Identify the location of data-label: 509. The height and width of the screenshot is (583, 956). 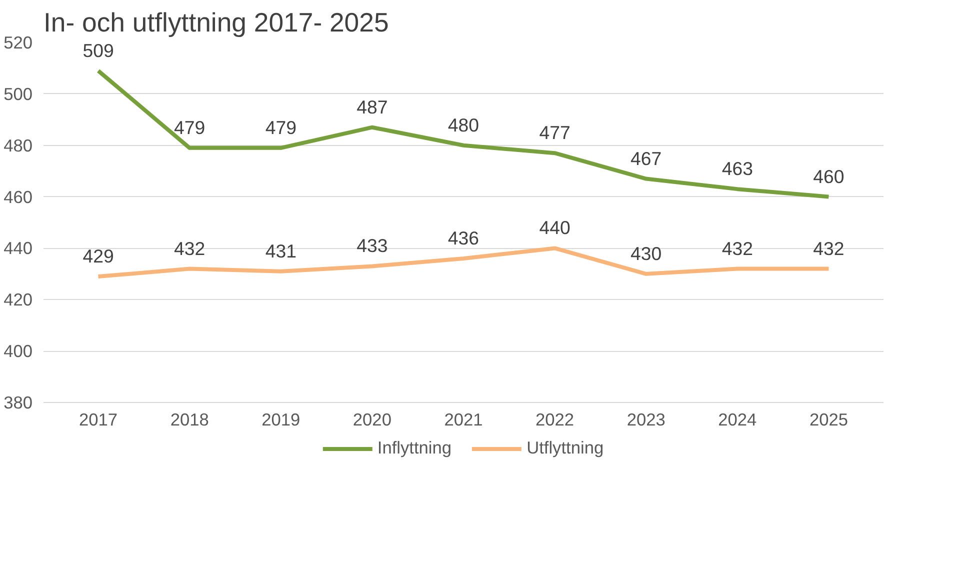
(98, 50).